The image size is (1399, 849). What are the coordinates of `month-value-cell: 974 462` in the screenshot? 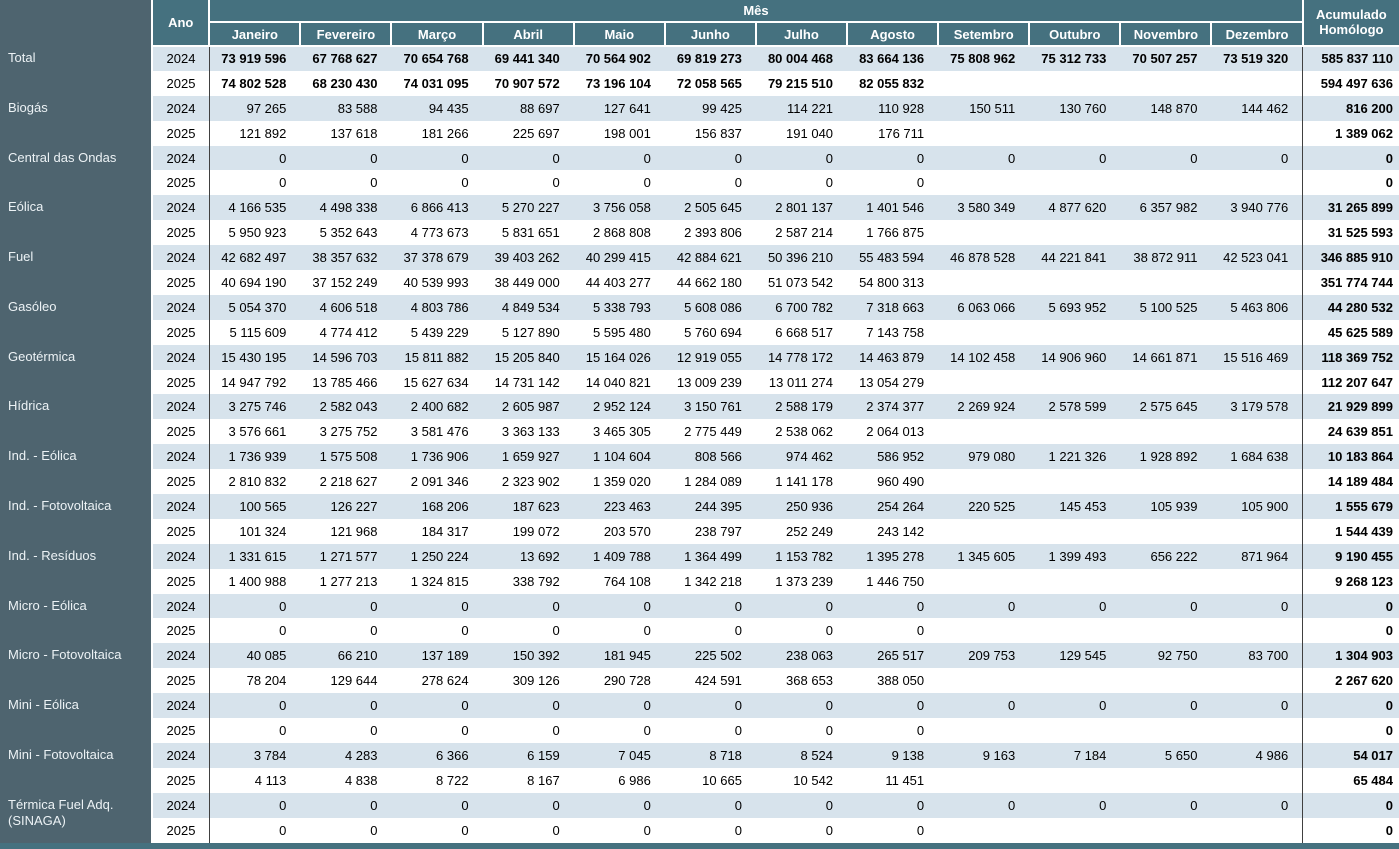 It's located at (801, 457).